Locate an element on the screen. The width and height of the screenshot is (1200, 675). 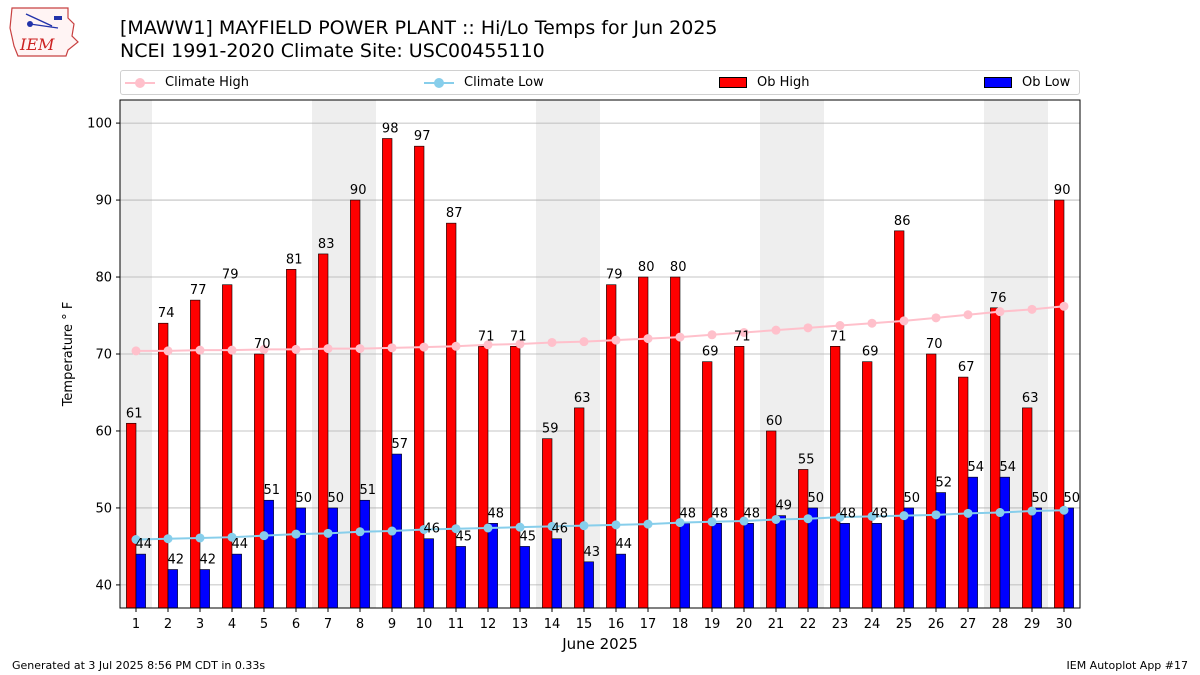
climate-high-line is located at coordinates (600, 328).